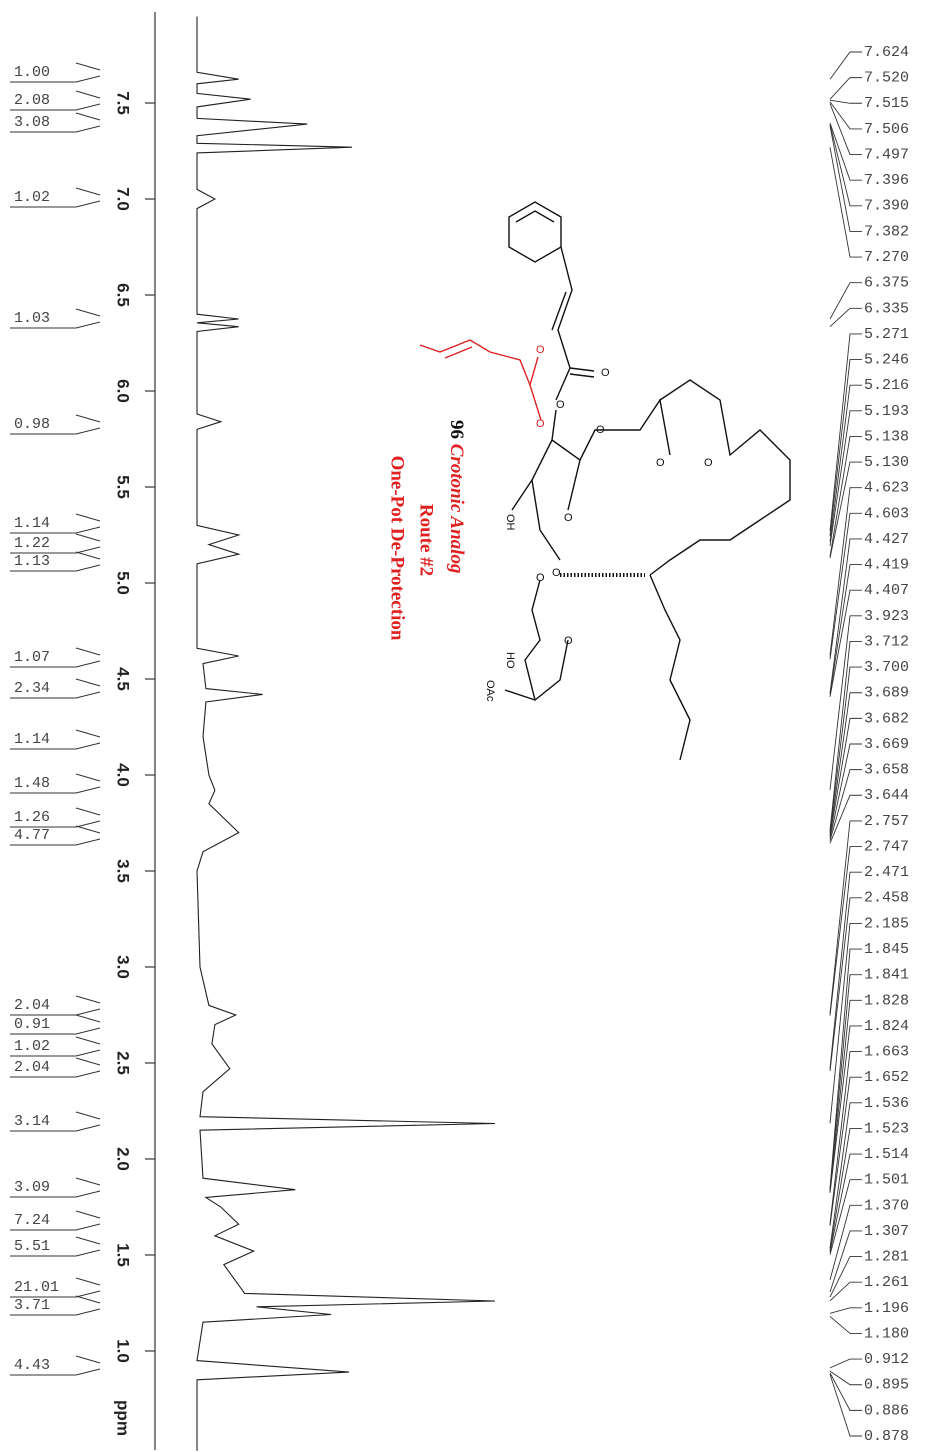 Image resolution: width=943 pixels, height=1452 pixels. Describe the element at coordinates (886, 103) in the screenshot. I see `peak-label: 7.515` at that location.